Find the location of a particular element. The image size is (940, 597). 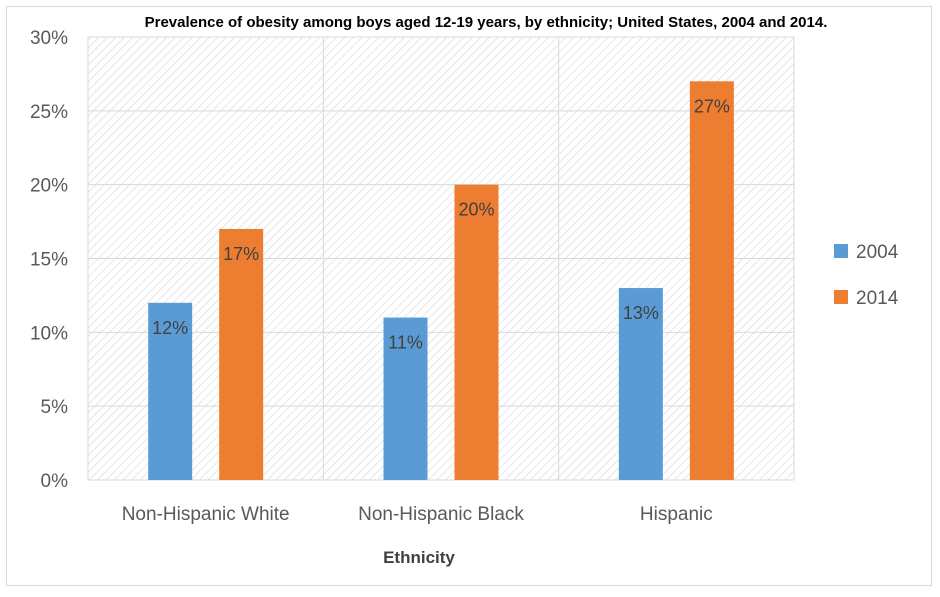

legend: 2004 2014 is located at coordinates (866, 275).